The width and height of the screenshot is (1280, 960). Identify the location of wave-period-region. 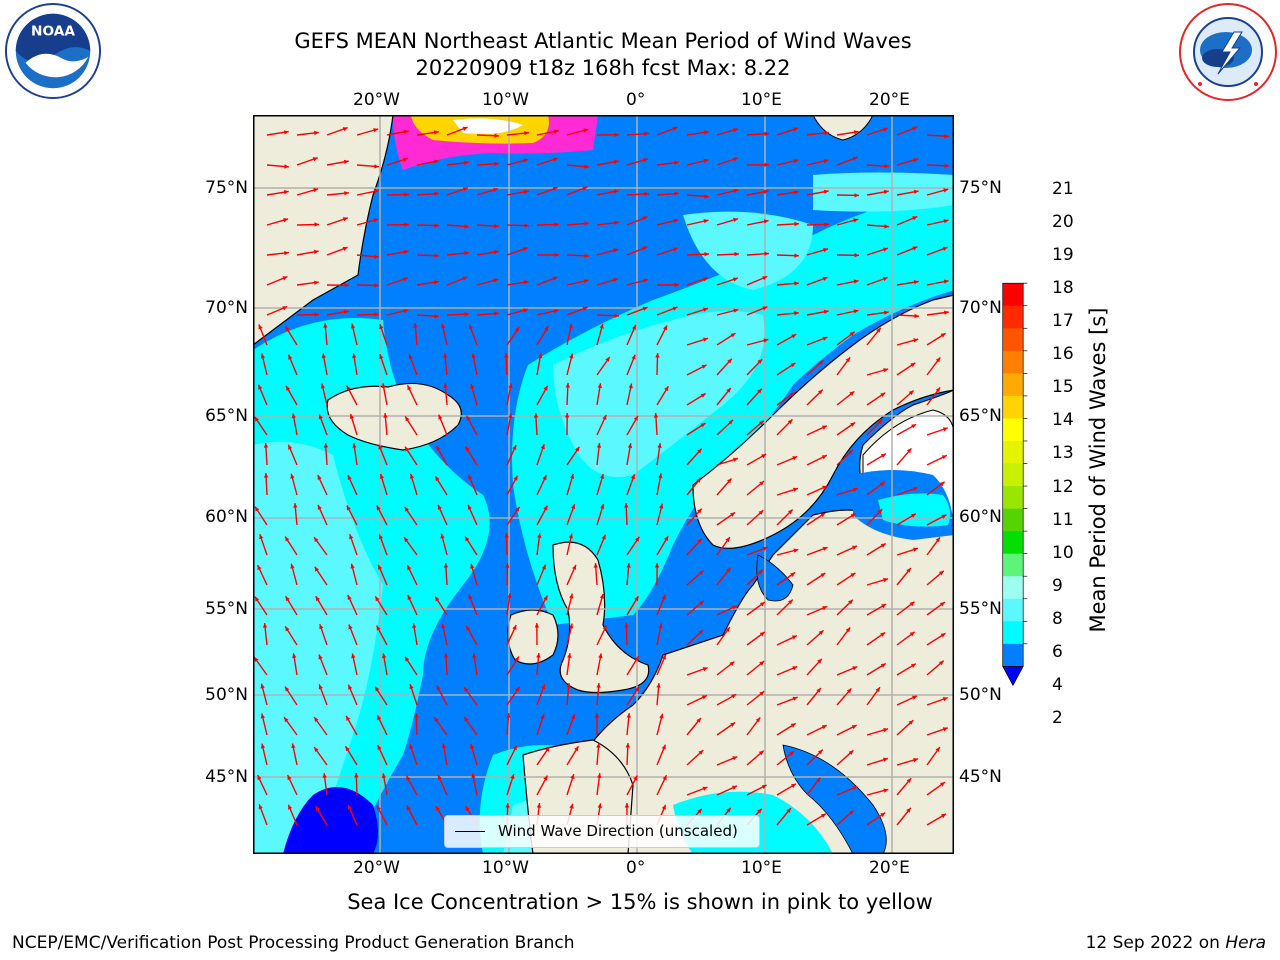
(914, 510).